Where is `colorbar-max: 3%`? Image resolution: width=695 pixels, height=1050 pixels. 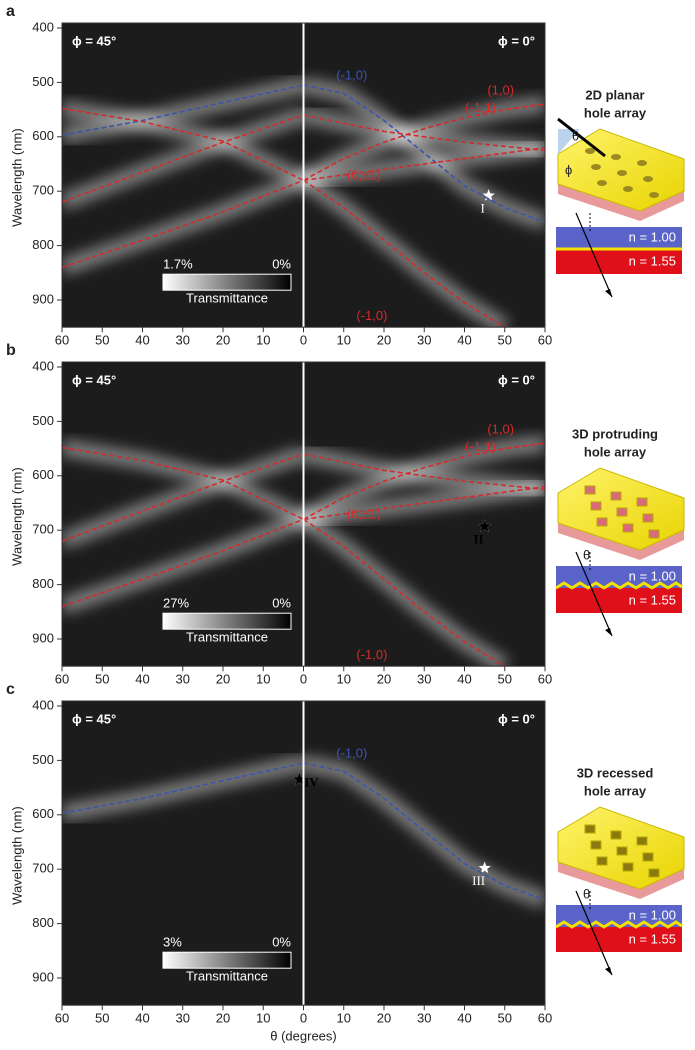
colorbar-max: 3% is located at coordinates (172, 942).